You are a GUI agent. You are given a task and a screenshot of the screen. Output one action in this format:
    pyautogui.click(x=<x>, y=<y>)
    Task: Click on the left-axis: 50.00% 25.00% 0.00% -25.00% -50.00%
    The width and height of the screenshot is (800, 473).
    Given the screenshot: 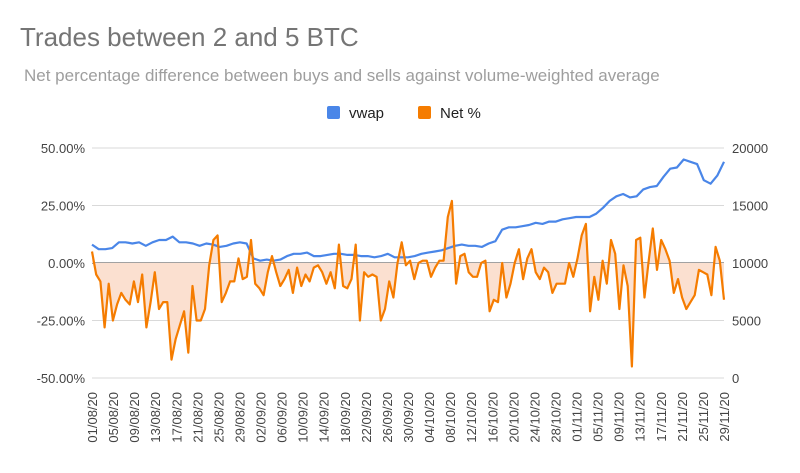 What is the action you would take?
    pyautogui.click(x=61, y=263)
    